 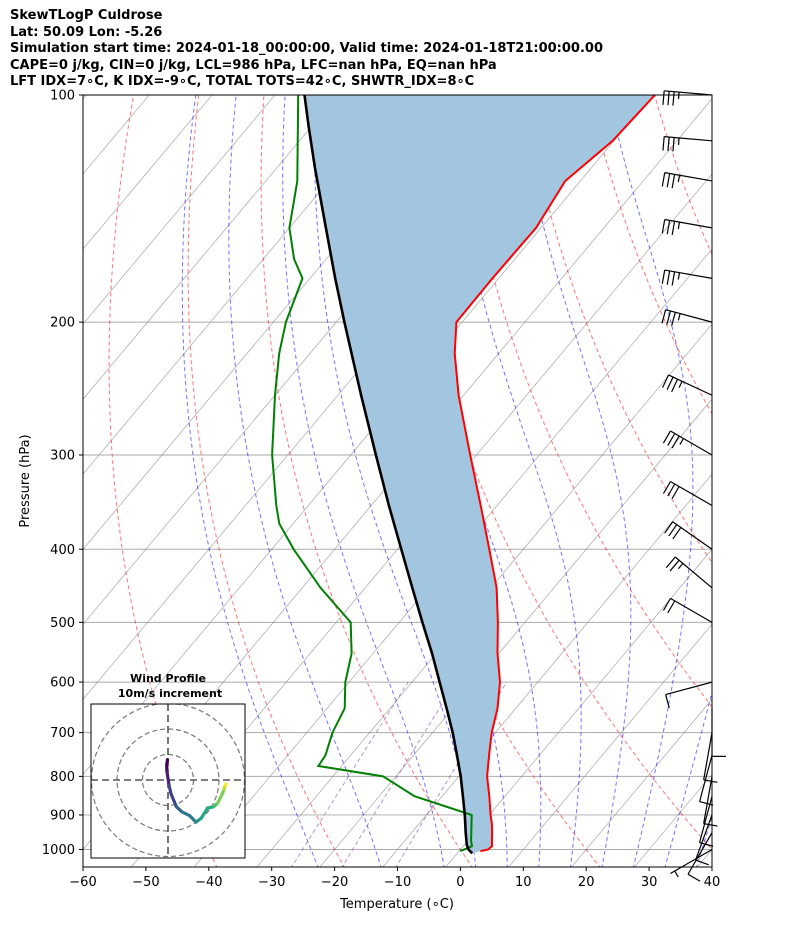 I want to click on y-axis-label: Pressure (hPa), so click(x=25, y=480).